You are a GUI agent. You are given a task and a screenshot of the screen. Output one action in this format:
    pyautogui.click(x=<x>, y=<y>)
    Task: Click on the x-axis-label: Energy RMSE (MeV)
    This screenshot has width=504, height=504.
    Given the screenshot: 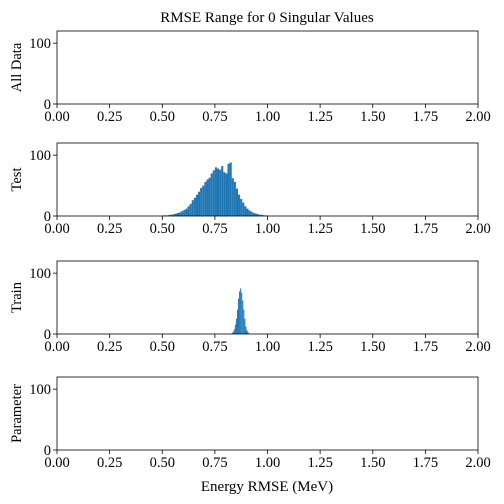 What is the action you would take?
    pyautogui.click(x=267, y=487)
    